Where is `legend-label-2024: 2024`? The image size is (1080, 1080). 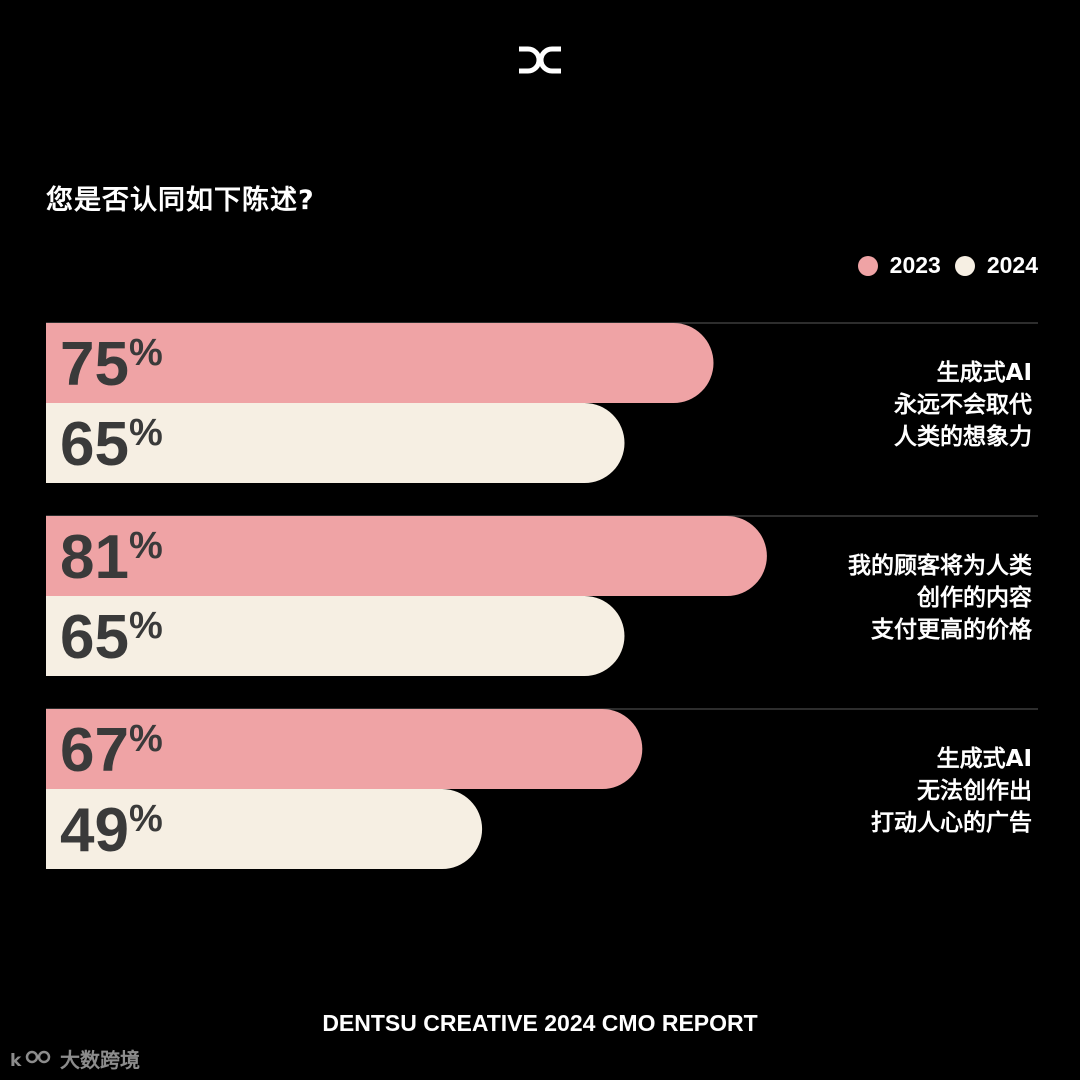 legend-label-2024: 2024 is located at coordinates (1012, 265).